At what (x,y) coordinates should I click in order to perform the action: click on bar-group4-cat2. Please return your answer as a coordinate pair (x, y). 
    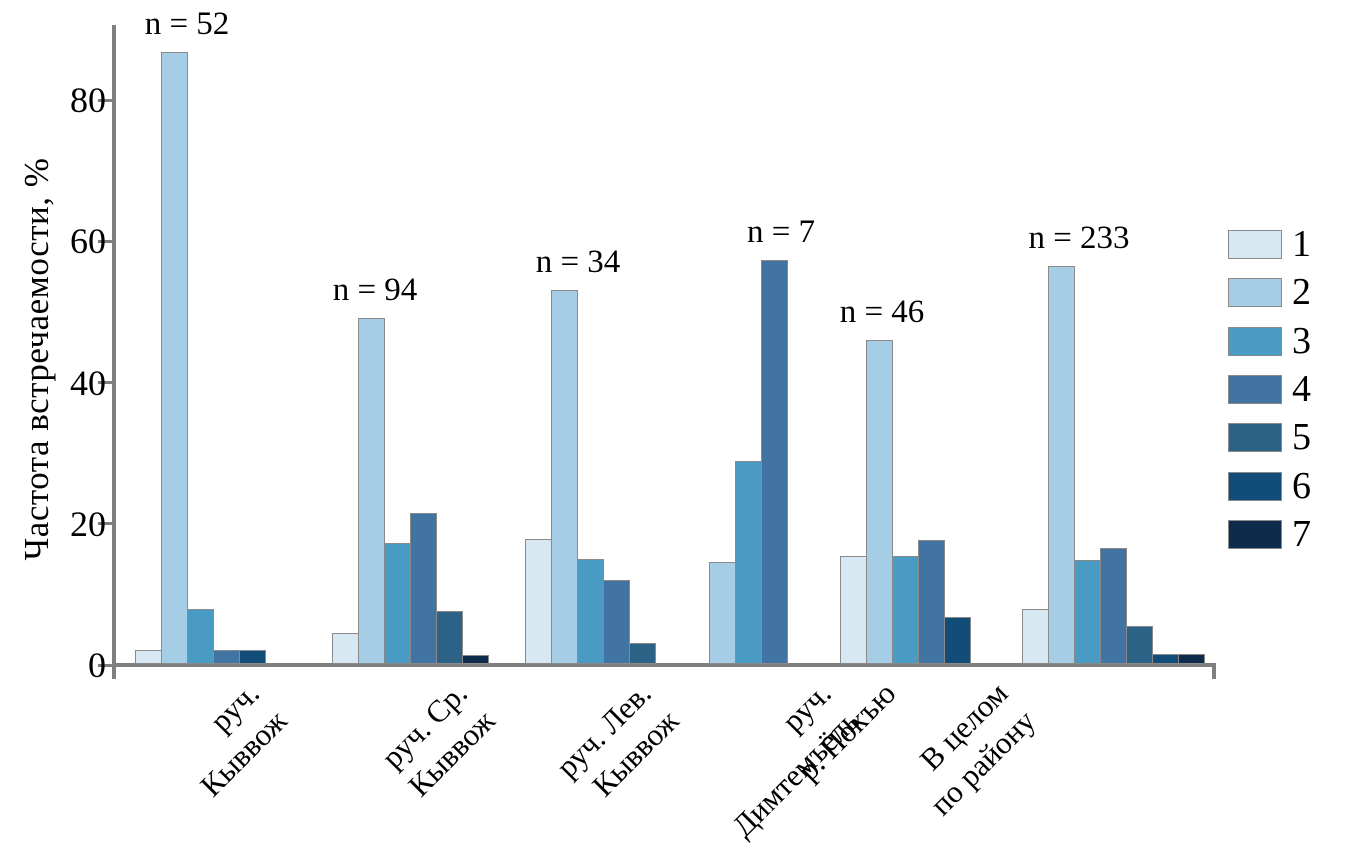
    Looking at the image, I should click on (722, 613).